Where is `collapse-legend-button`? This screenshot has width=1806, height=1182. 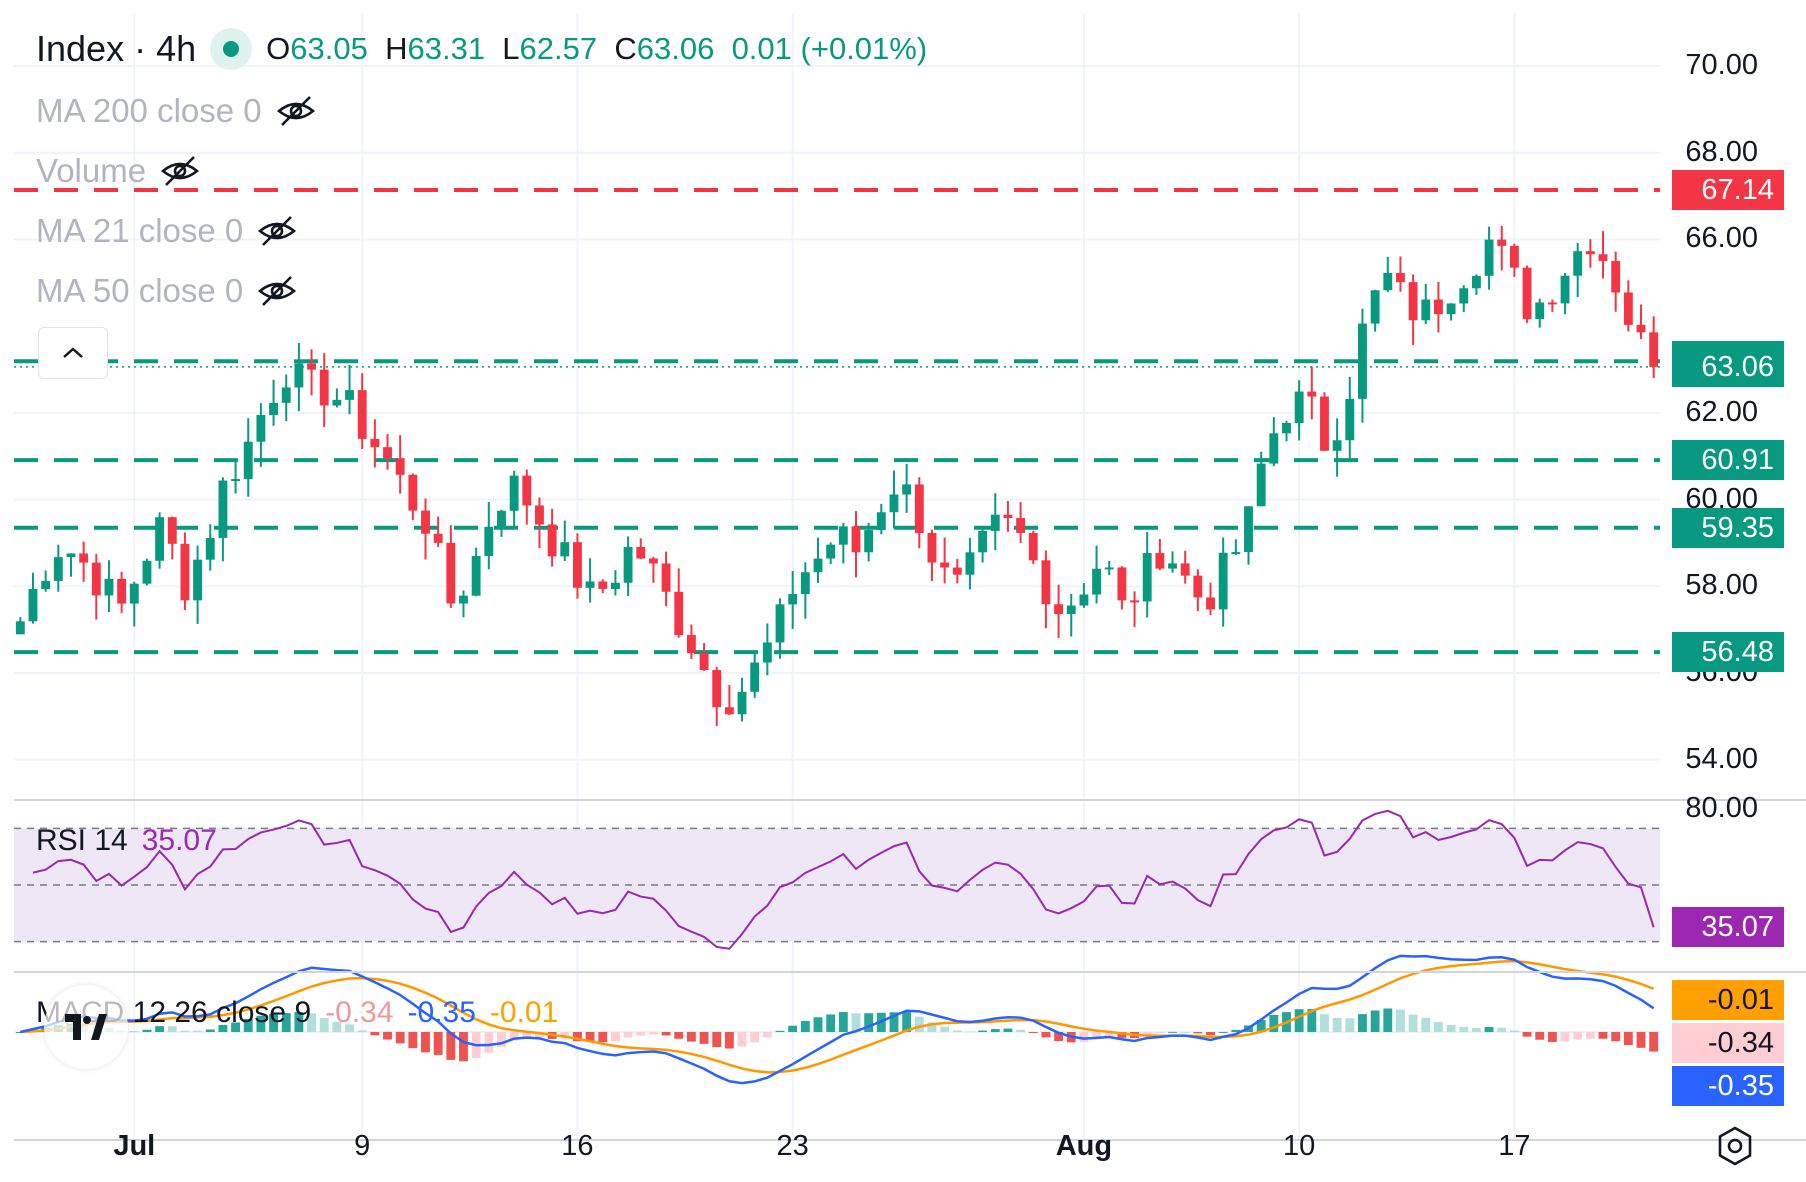
collapse-legend-button is located at coordinates (73, 353).